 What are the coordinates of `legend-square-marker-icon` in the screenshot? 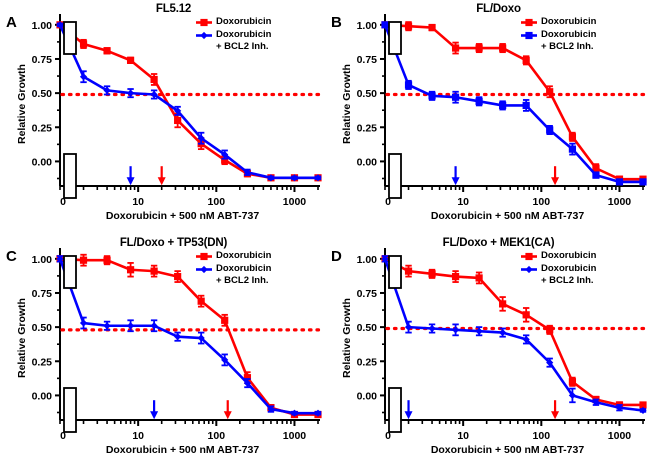 It's located at (204, 22).